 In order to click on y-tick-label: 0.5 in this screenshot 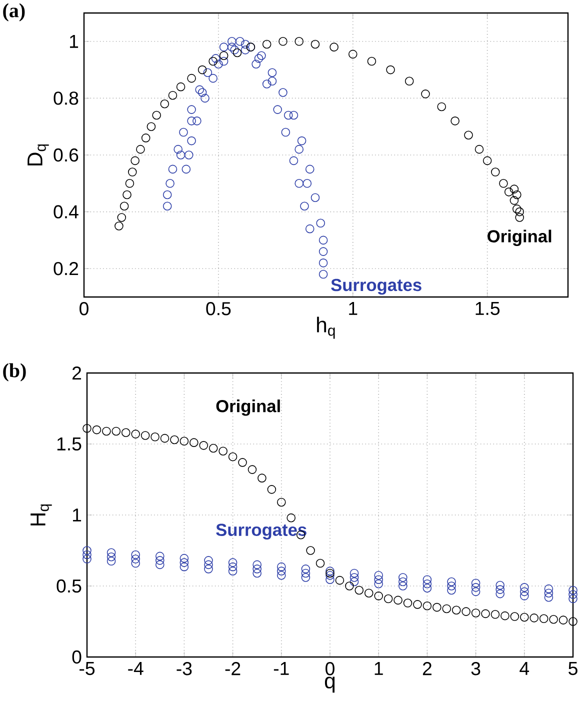, I will do `click(69, 586)`.